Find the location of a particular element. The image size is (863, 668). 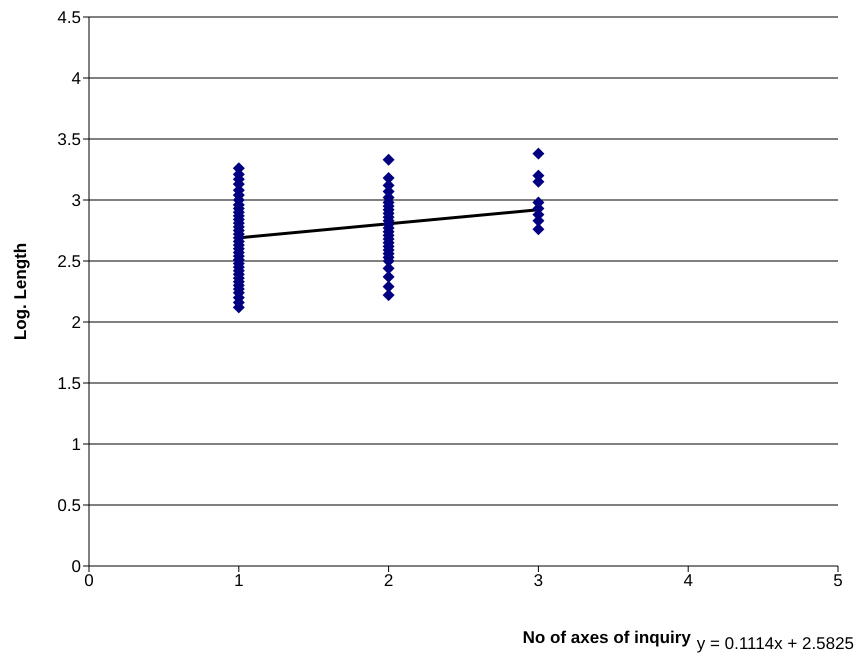

y-tick-label: 0.5 is located at coordinates (69, 506).